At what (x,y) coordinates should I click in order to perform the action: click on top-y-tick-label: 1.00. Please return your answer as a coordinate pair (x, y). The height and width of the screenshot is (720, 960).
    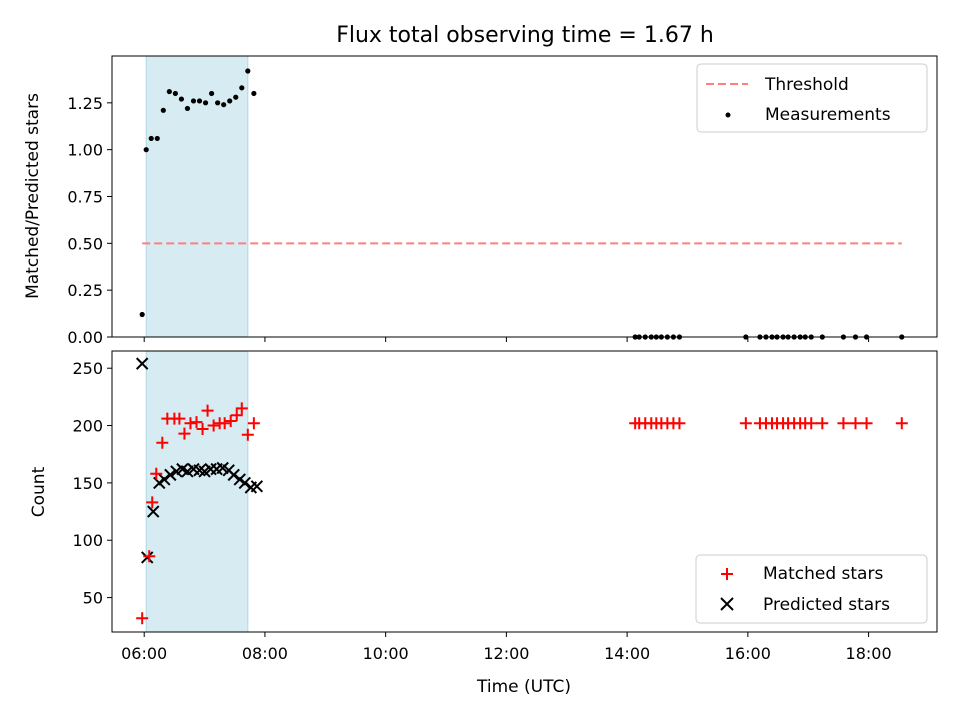
    Looking at the image, I should click on (85, 150).